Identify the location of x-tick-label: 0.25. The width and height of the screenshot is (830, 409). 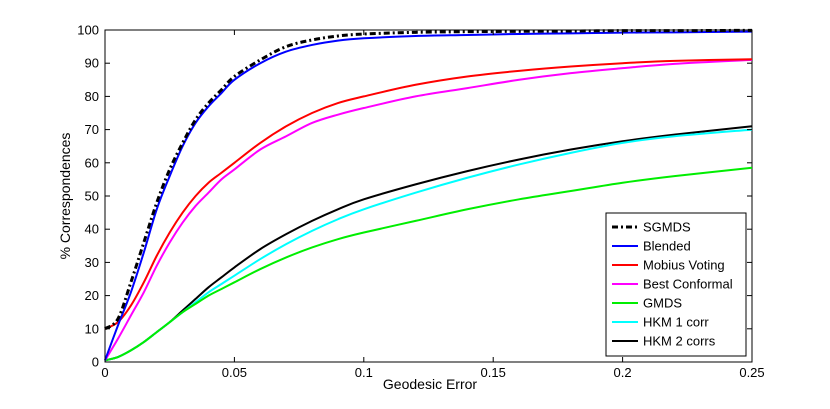
(751, 372).